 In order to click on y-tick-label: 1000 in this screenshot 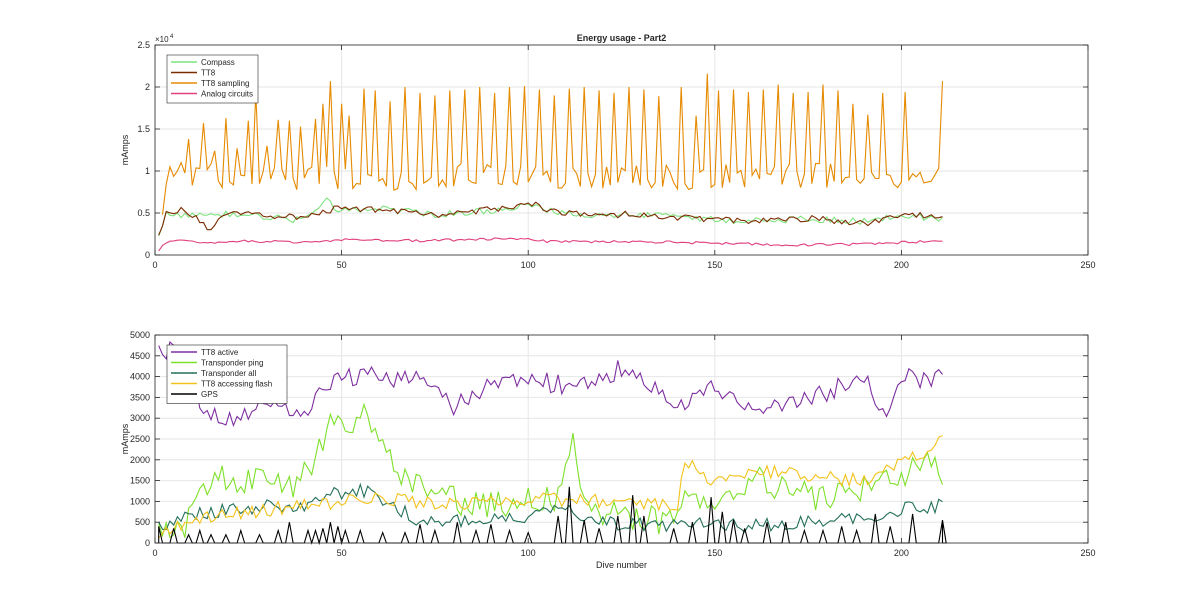, I will do `click(140, 501)`.